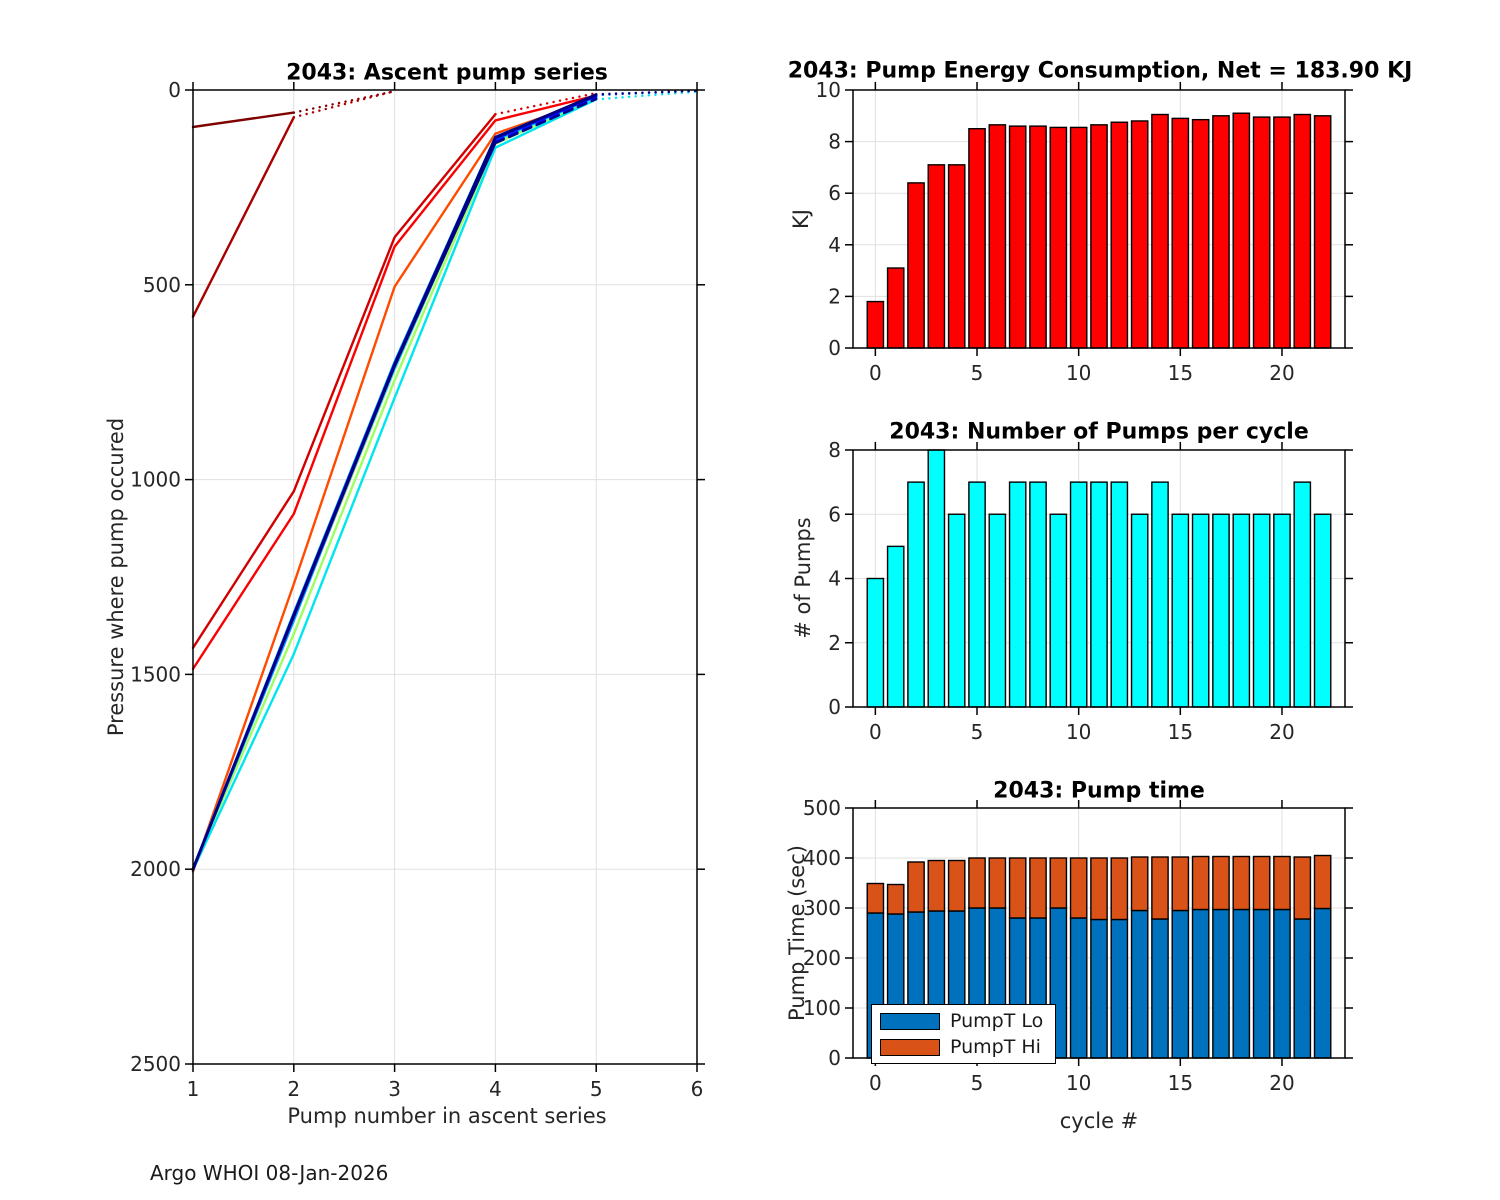  I want to click on npumps-plot: 0 5 10 15 20 0 2 4 6 8, so click(1090, 591).